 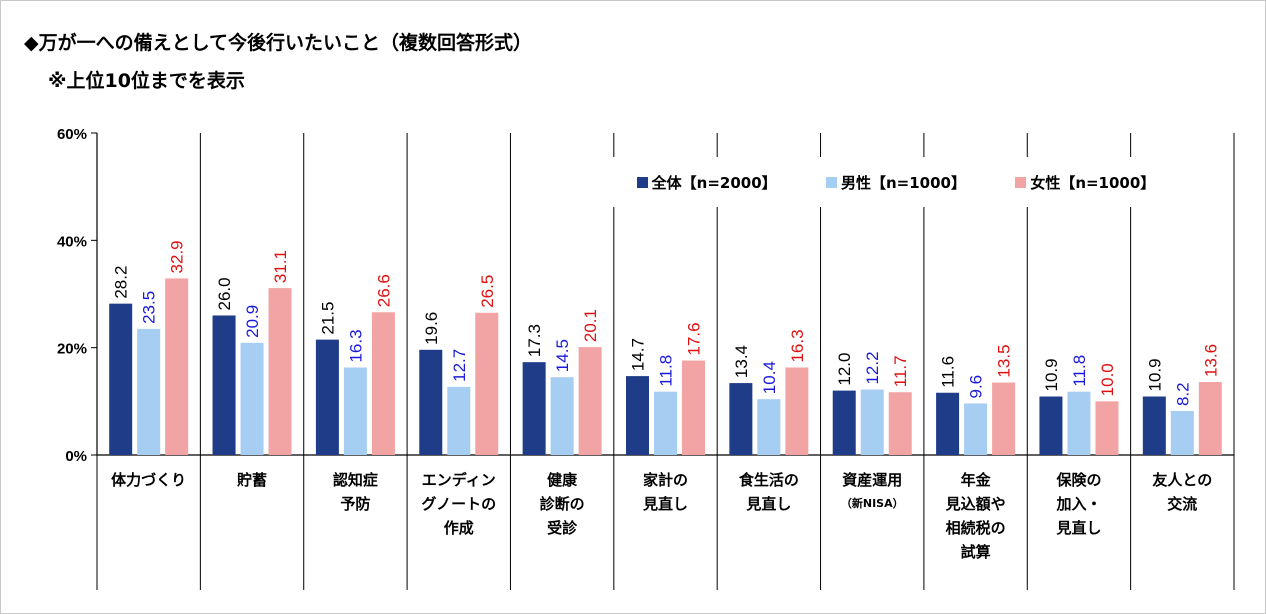 What do you see at coordinates (1078, 504) in the screenshot?
I see `category-label: 加入・` at bounding box center [1078, 504].